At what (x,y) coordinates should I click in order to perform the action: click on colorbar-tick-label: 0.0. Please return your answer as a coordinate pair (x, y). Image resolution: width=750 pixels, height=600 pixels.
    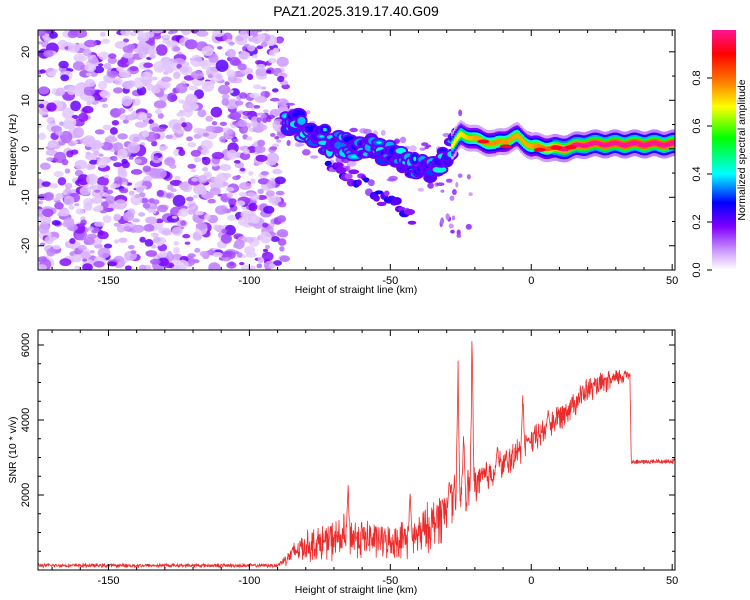
    Looking at the image, I should click on (697, 269).